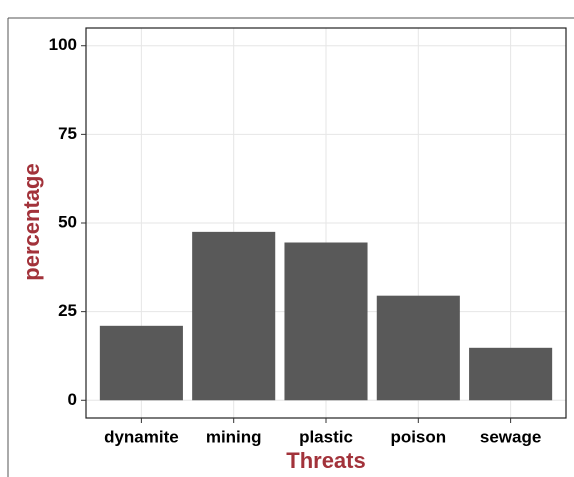 This screenshot has height=477, width=574. What do you see at coordinates (67, 310) in the screenshot?
I see `y-tick-label: 25` at bounding box center [67, 310].